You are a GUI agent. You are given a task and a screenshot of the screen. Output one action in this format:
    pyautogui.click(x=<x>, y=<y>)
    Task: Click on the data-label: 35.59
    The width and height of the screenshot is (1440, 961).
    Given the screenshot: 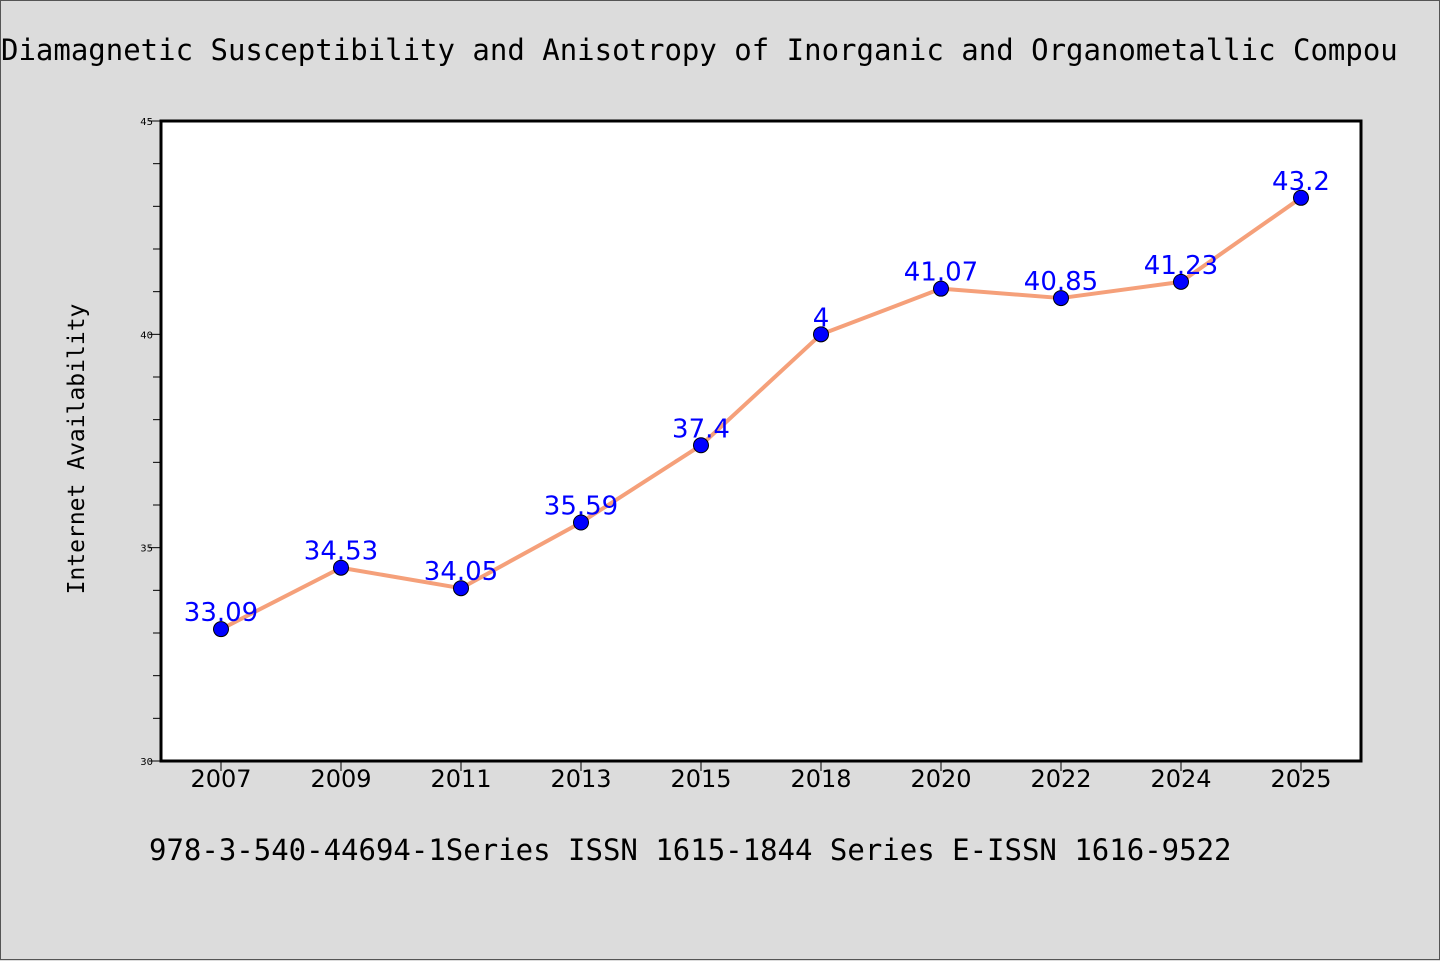 What is the action you would take?
    pyautogui.click(x=581, y=506)
    